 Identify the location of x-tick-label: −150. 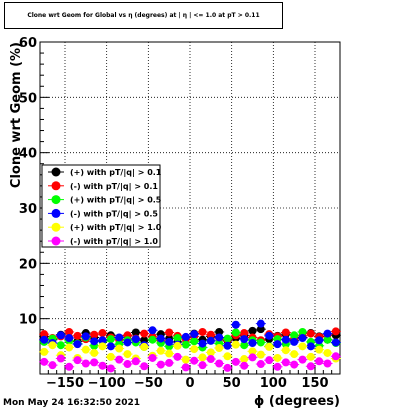
(65, 383).